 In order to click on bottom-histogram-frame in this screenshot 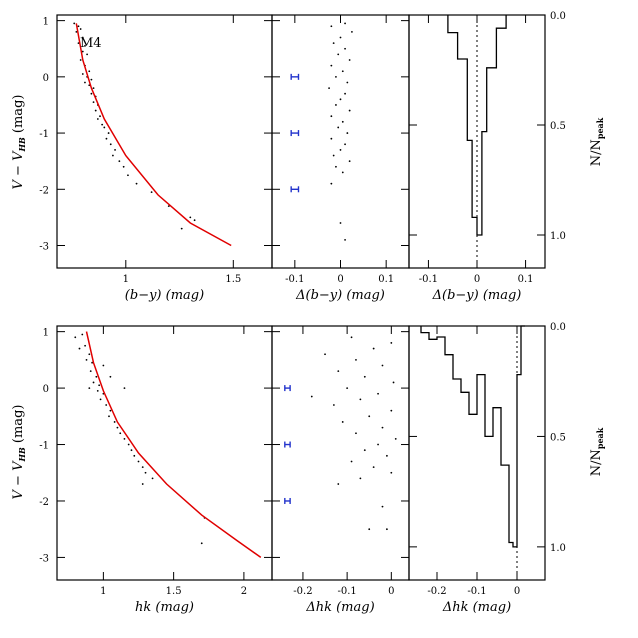, I will do `click(477, 453)`.